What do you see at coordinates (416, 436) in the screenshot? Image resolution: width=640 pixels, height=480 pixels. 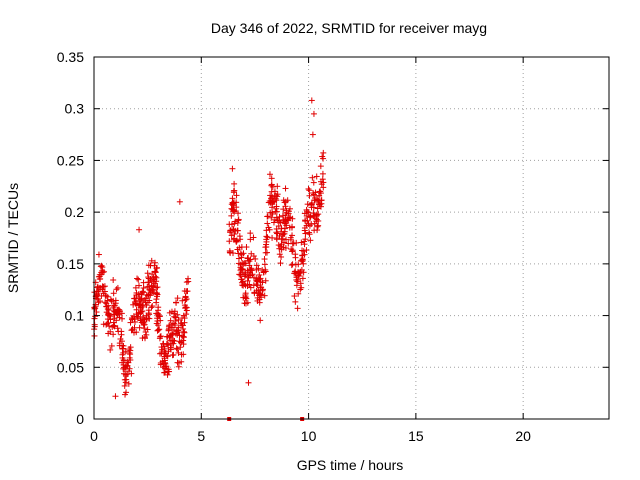 I see `x-tick-label: 15` at bounding box center [416, 436].